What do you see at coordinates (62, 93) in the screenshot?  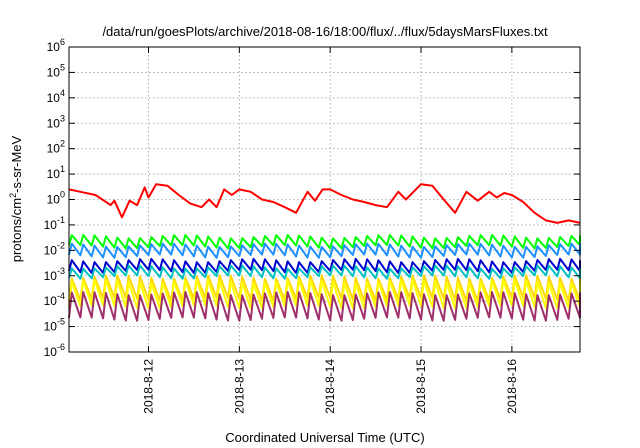 I see `y-tick-exponent: 4` at bounding box center [62, 93].